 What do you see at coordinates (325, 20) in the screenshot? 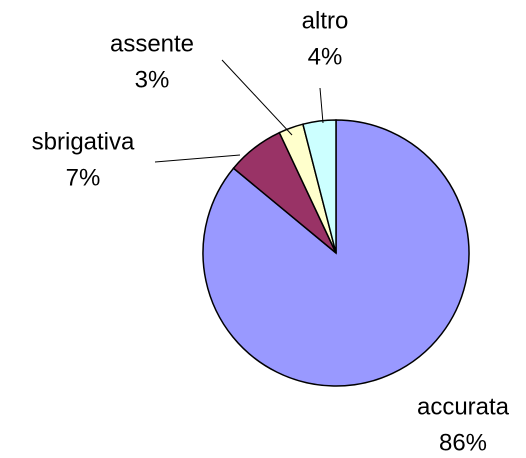
I see `slice-label: altro` at bounding box center [325, 20].